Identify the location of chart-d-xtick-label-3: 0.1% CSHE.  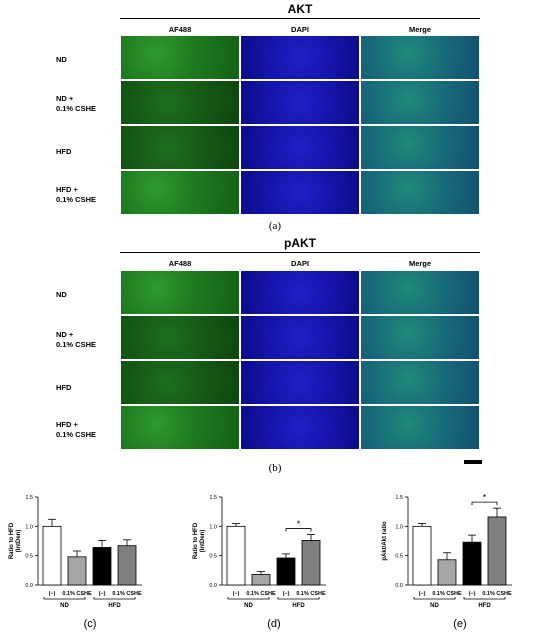
(311, 594).